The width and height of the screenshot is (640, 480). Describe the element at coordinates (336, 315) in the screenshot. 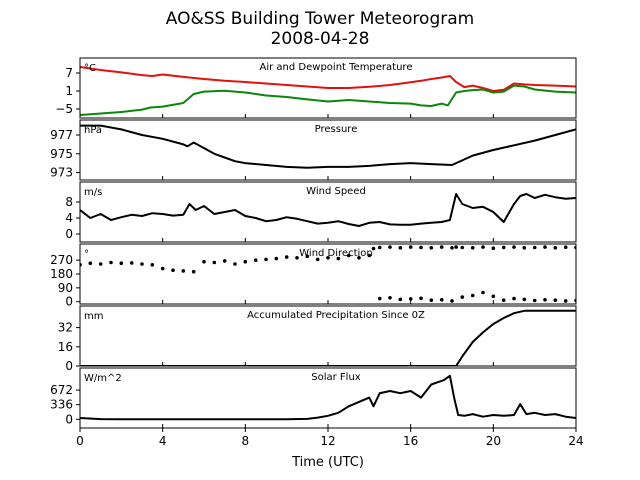

I see `panel-title: Accumulated Precipitation Since 0Z` at that location.